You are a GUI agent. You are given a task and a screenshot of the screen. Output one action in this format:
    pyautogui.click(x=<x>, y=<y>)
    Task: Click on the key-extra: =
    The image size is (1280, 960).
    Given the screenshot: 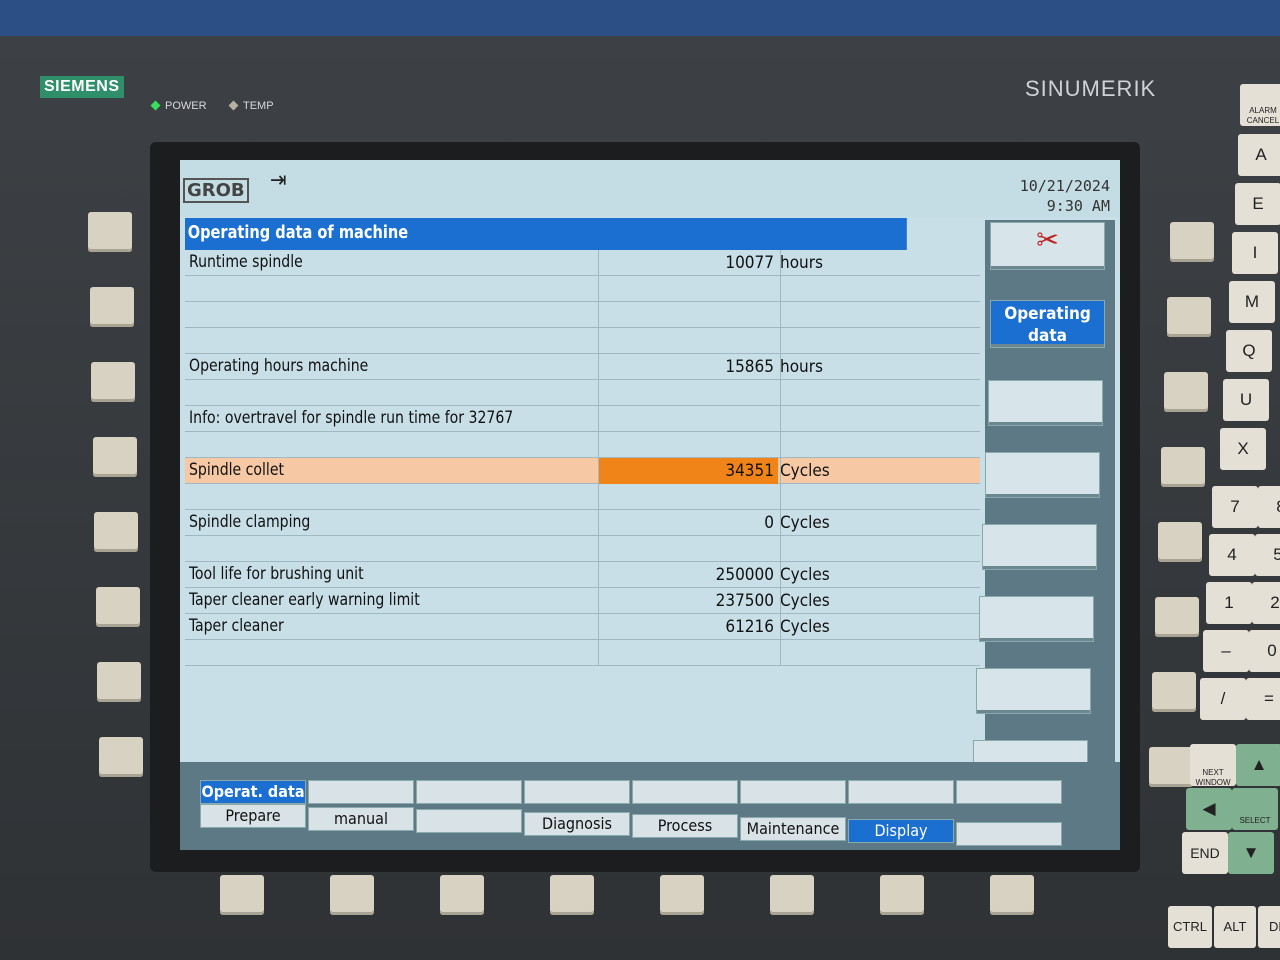 What is the action you would take?
    pyautogui.click(x=1263, y=699)
    